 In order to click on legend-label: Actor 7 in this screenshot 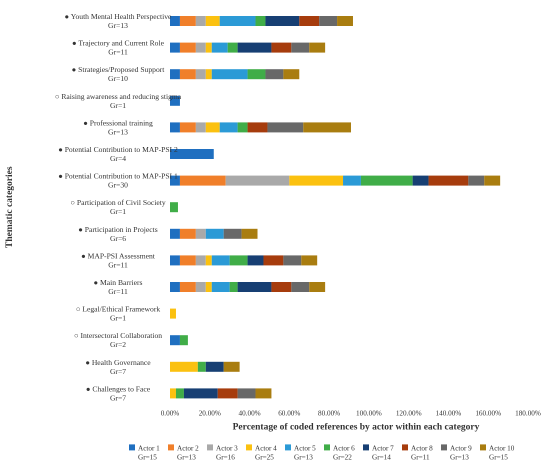, I will do `click(383, 448)`.